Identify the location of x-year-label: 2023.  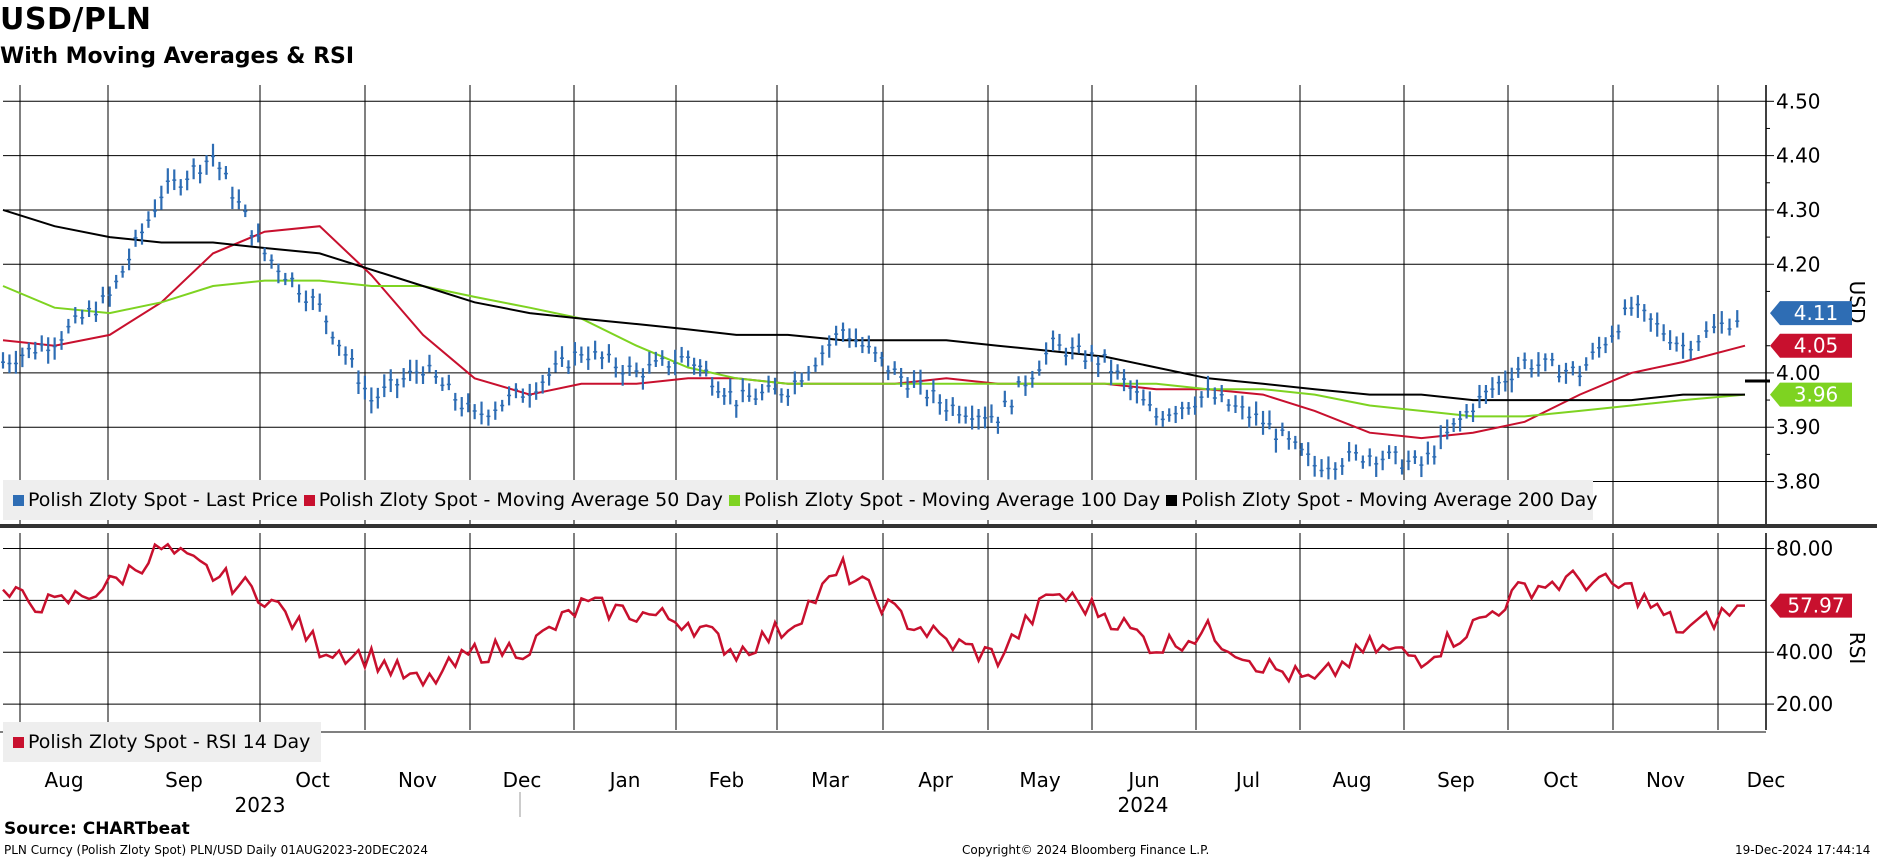
(260, 805).